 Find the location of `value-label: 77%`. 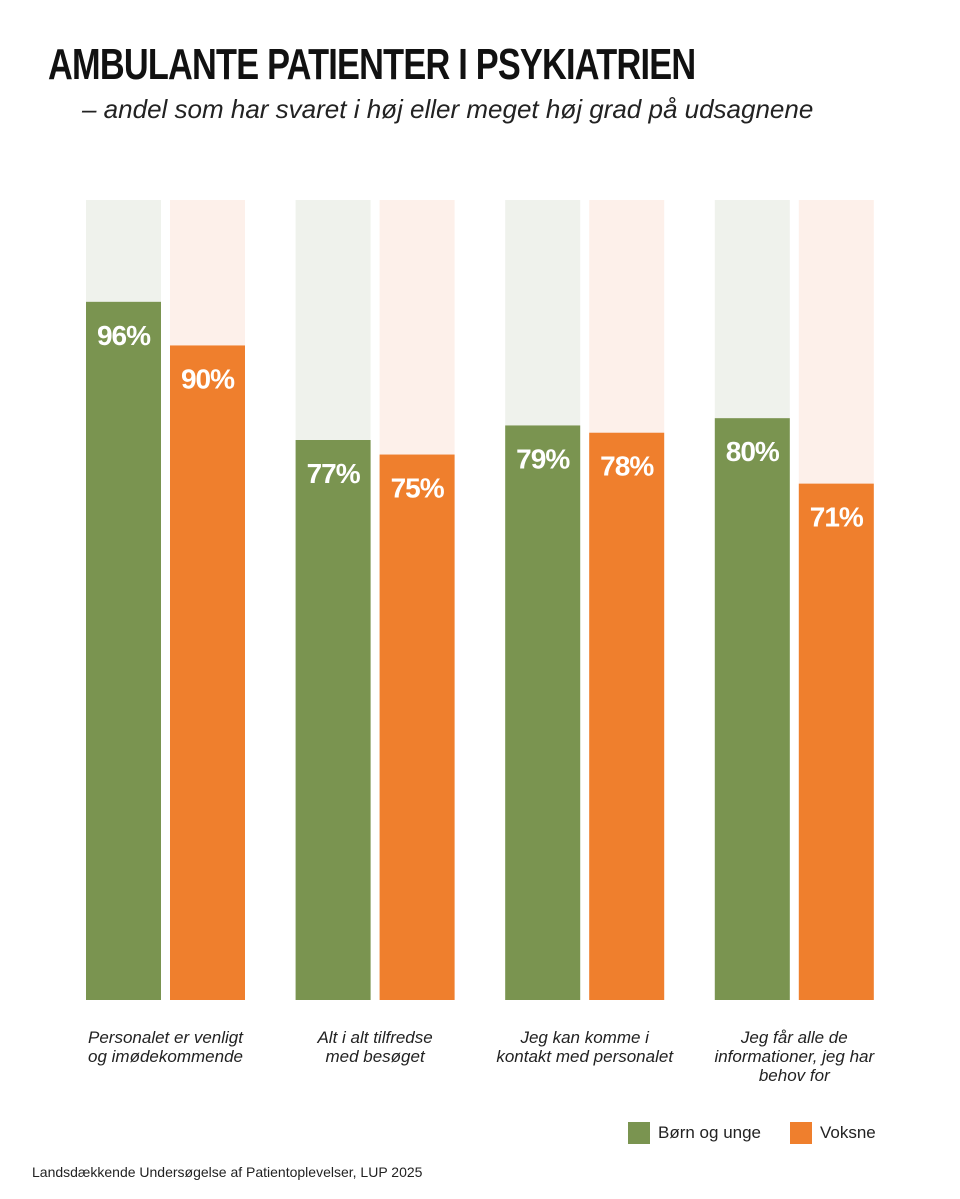

value-label: 77% is located at coordinates (334, 473).